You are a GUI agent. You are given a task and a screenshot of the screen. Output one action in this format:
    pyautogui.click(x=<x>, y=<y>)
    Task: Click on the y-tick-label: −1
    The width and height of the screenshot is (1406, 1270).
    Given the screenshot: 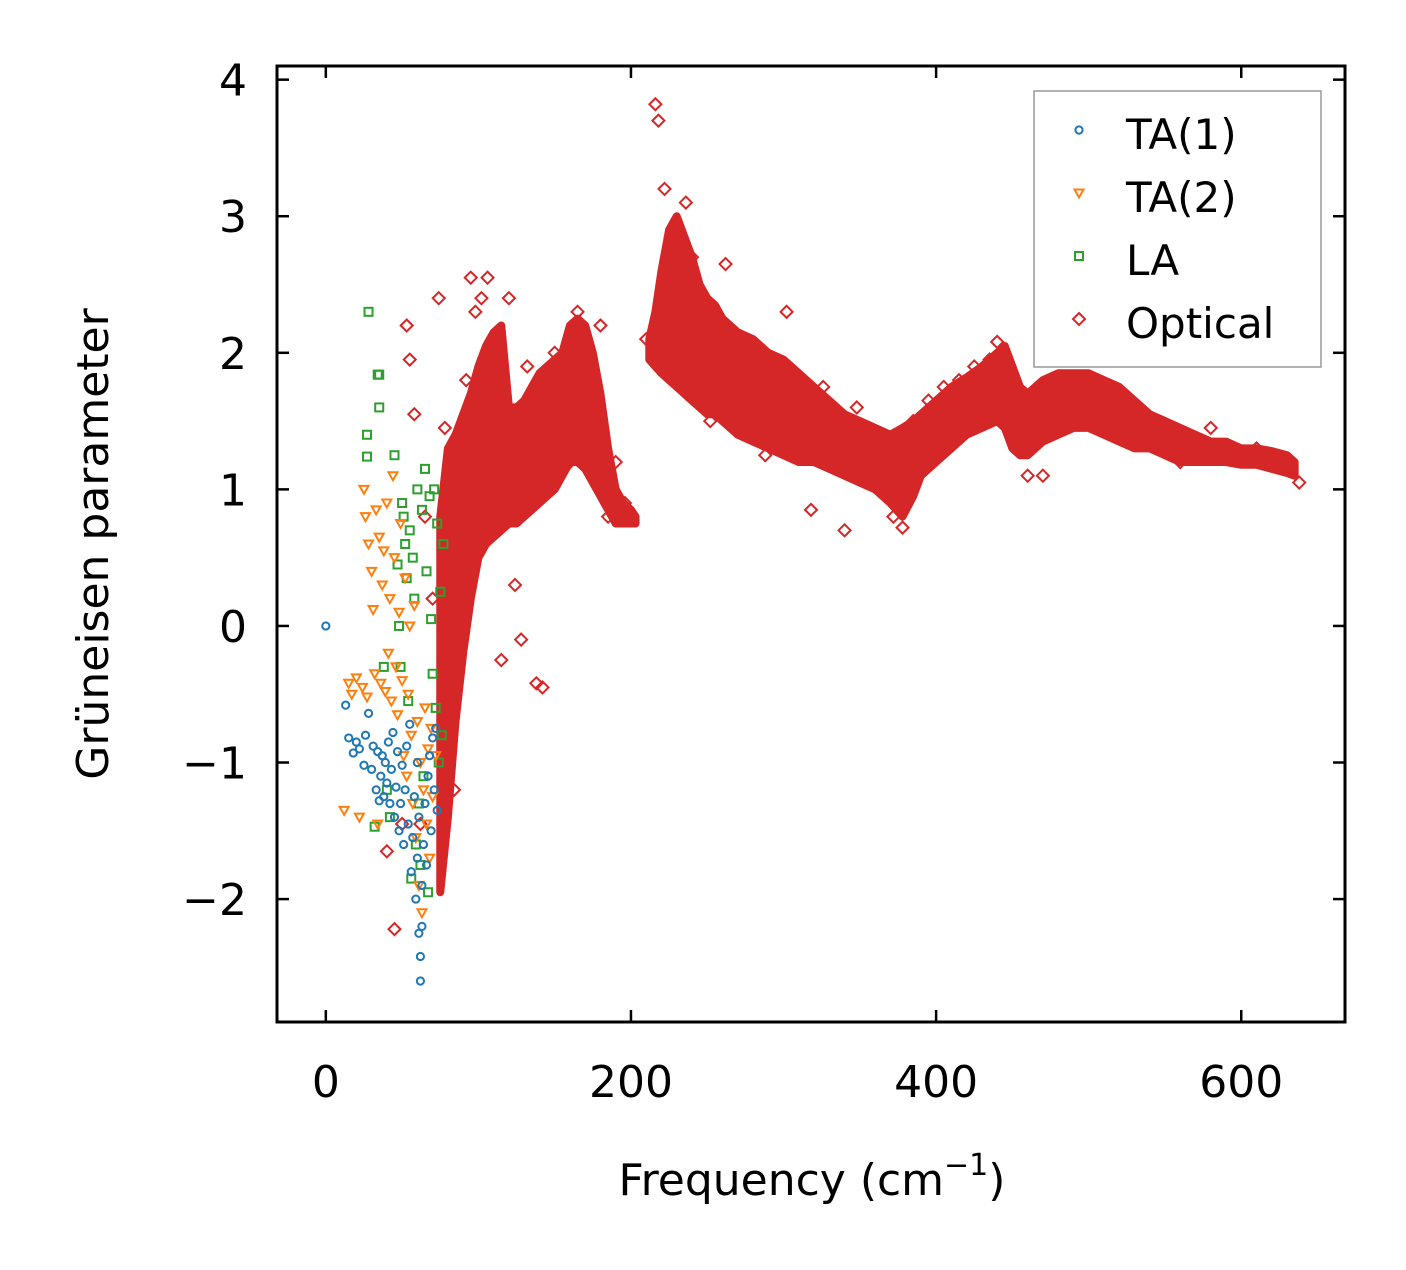 What is the action you would take?
    pyautogui.click(x=214, y=764)
    